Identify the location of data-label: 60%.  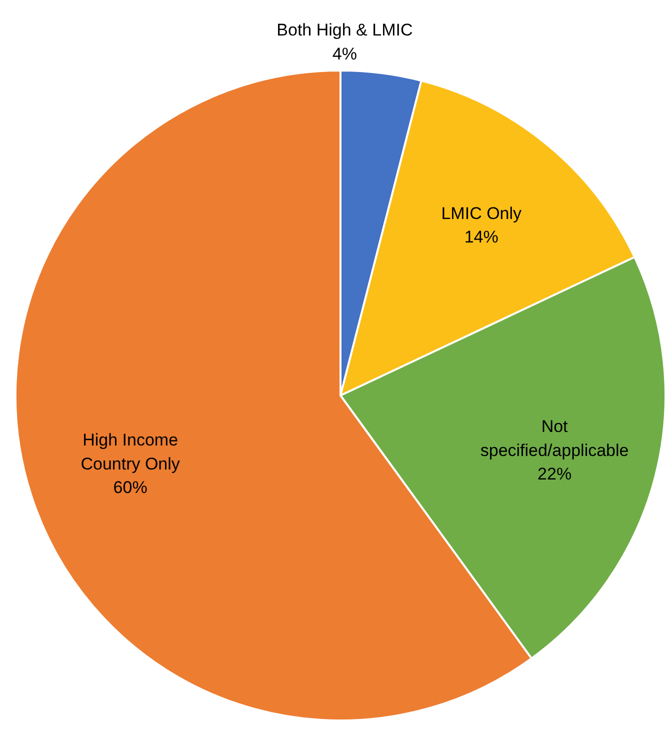
(130, 488).